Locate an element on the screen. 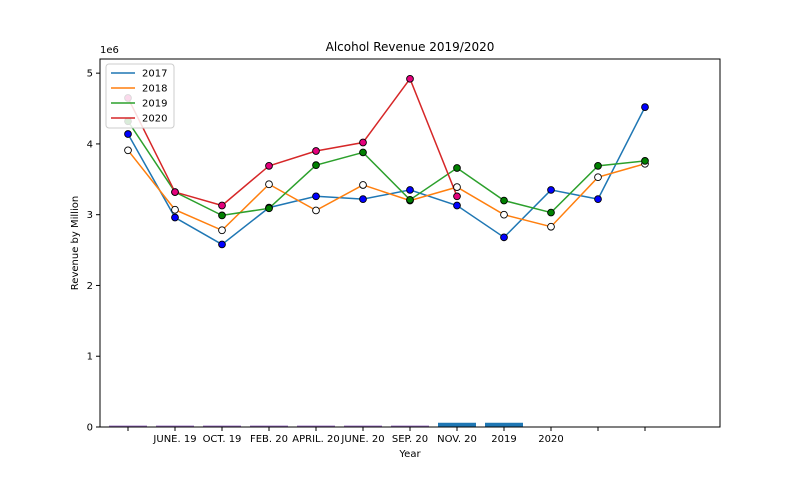  y-axis: 0 1 2 3 4 5 is located at coordinates (93, 251).